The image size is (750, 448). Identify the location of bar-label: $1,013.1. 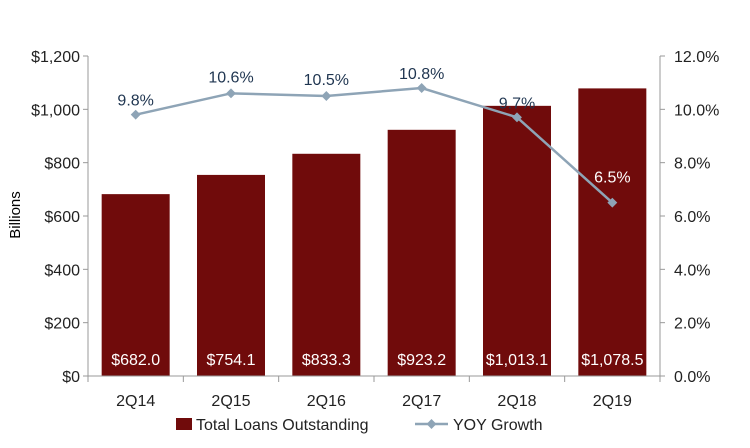
(517, 360).